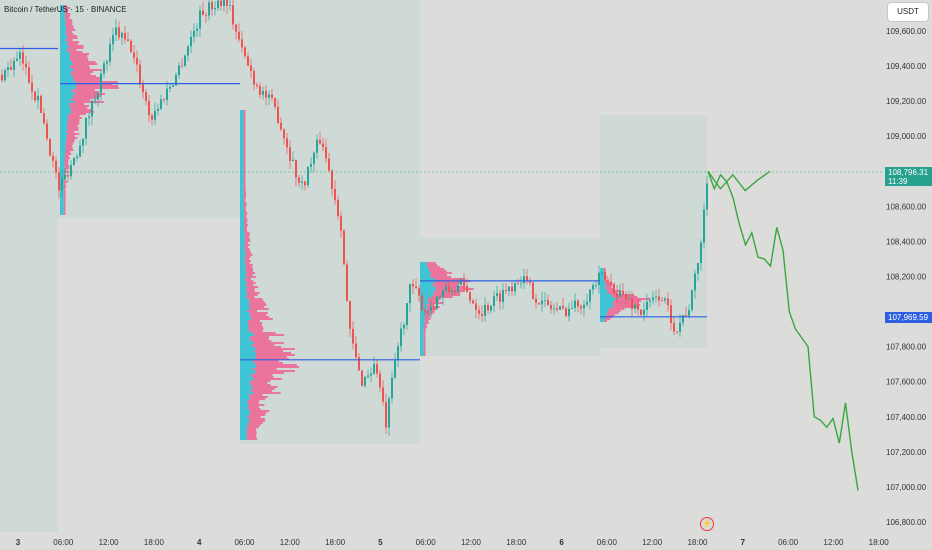 The height and width of the screenshot is (550, 932). What do you see at coordinates (908, 12) in the screenshot?
I see `currency-button: USDT` at bounding box center [908, 12].